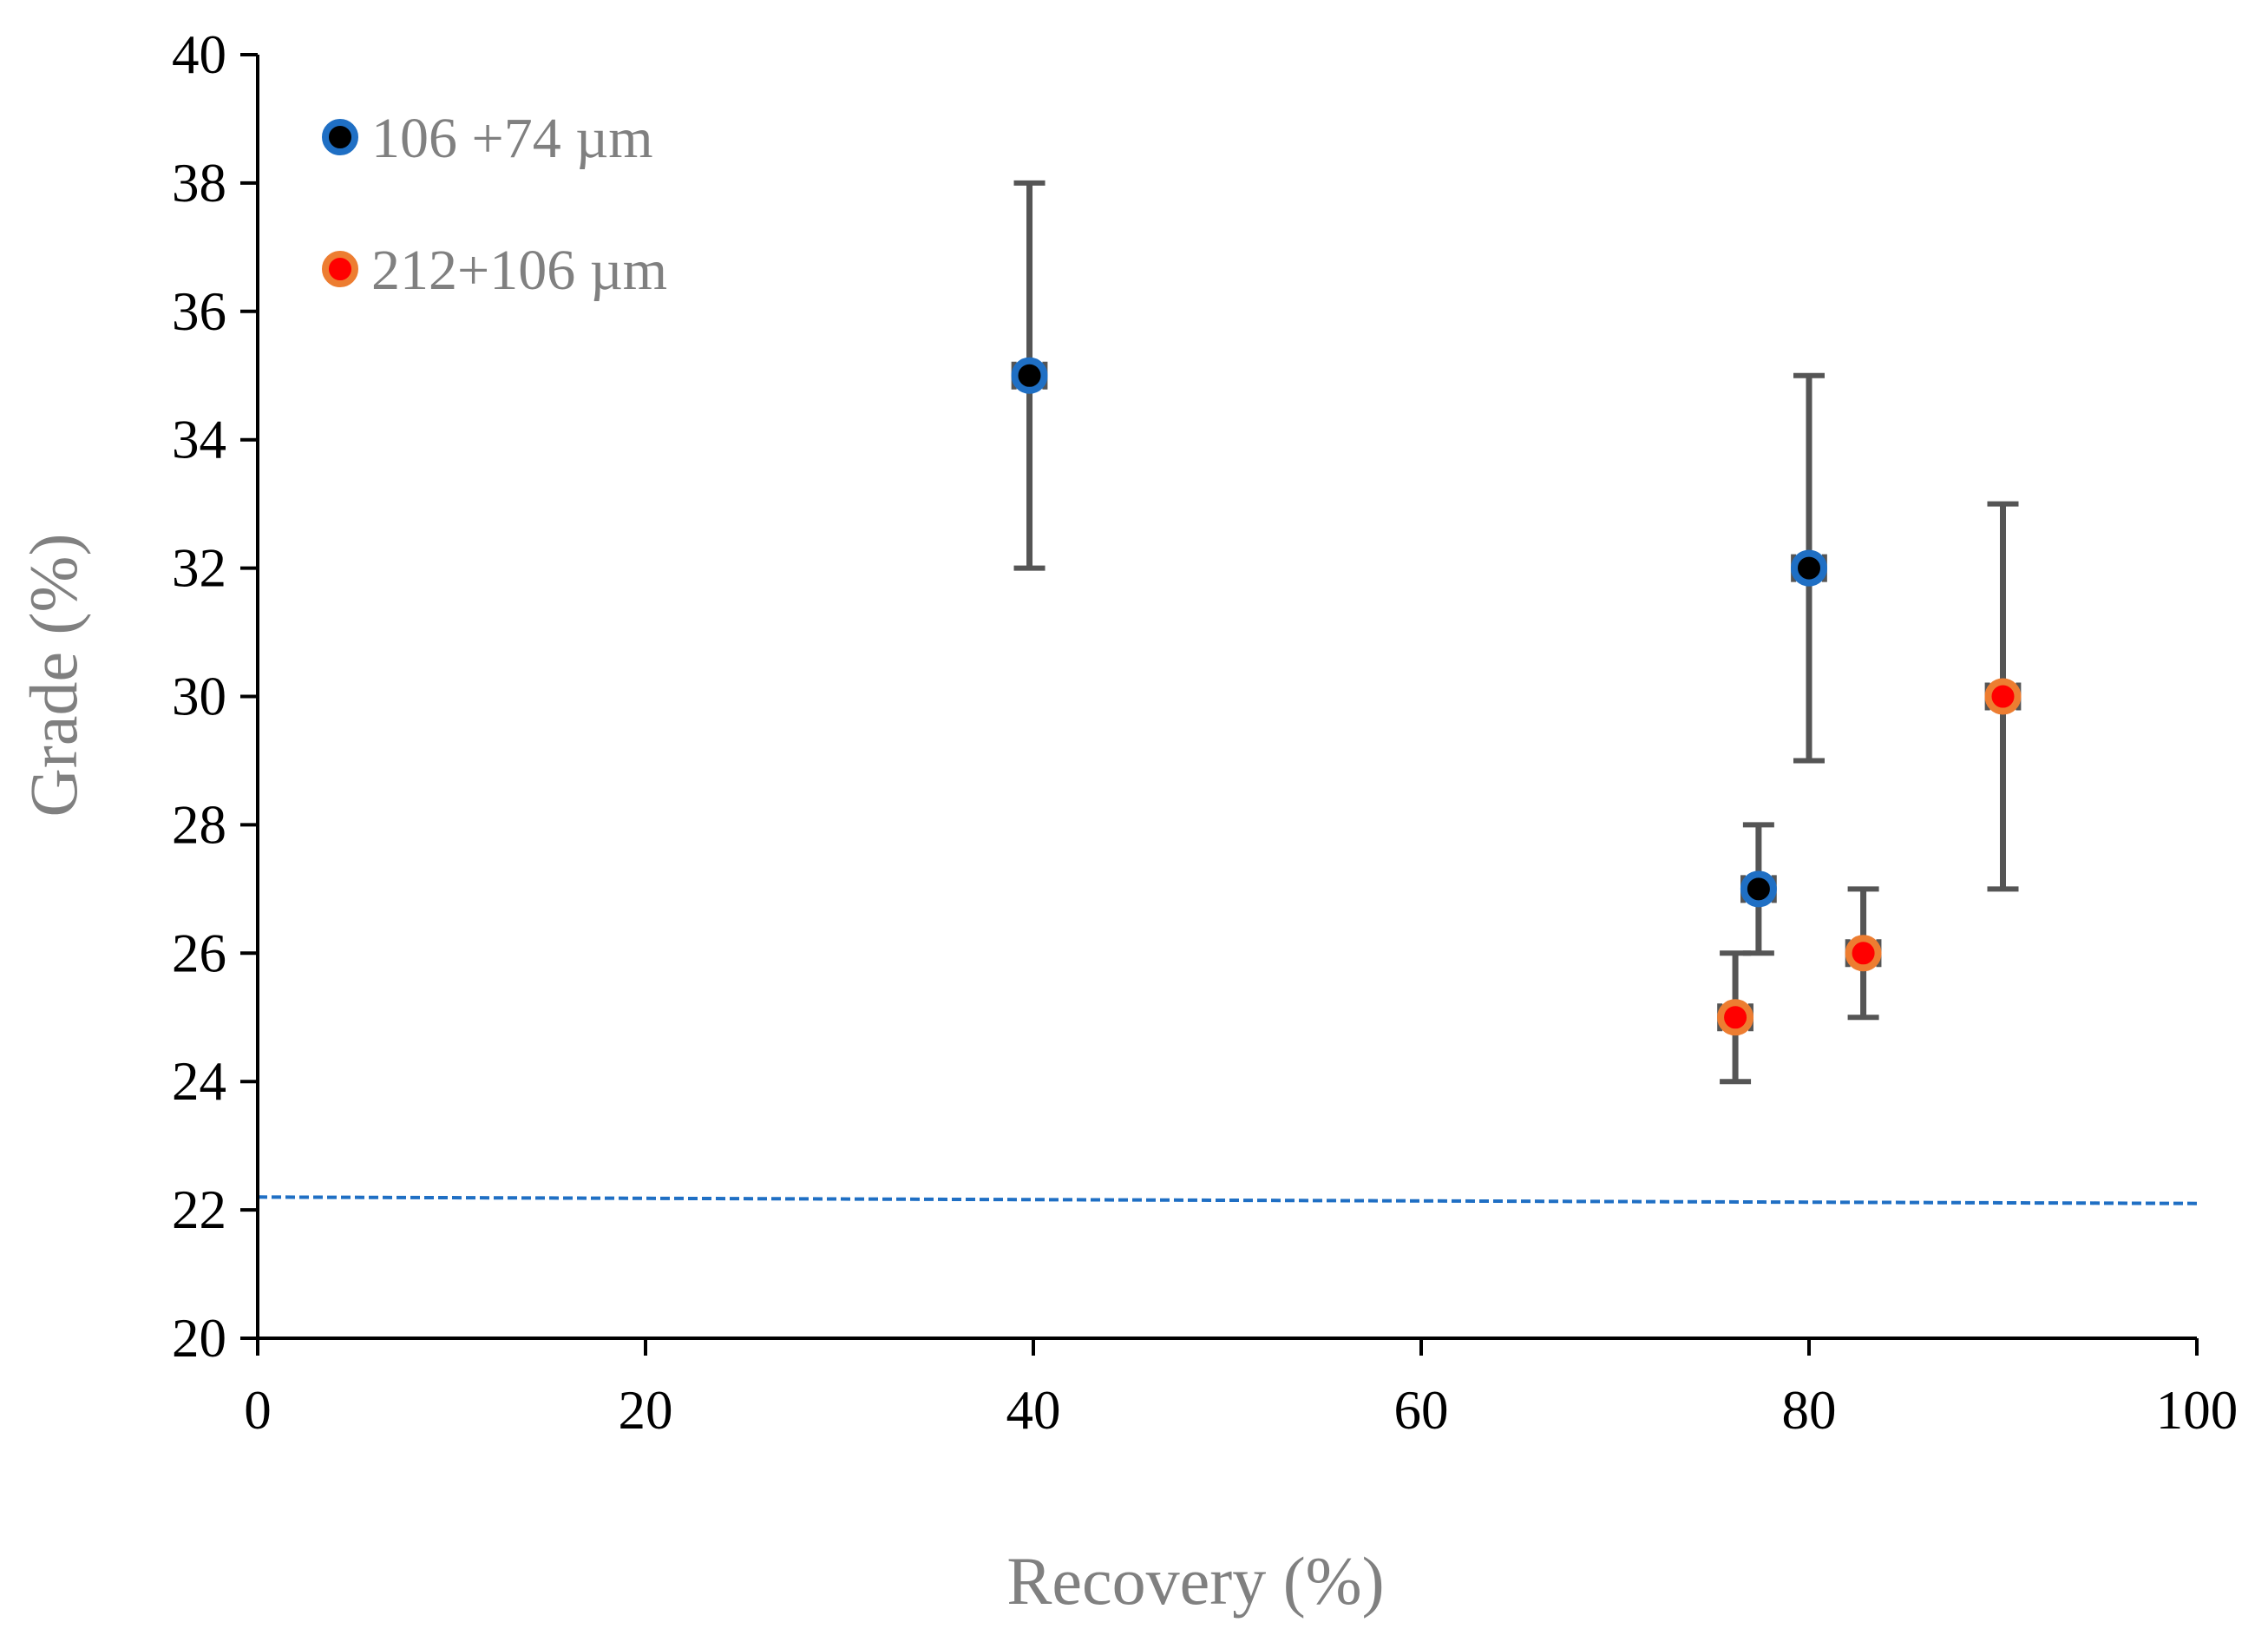  I want to click on y-tick-label: 40, so click(199, 54).